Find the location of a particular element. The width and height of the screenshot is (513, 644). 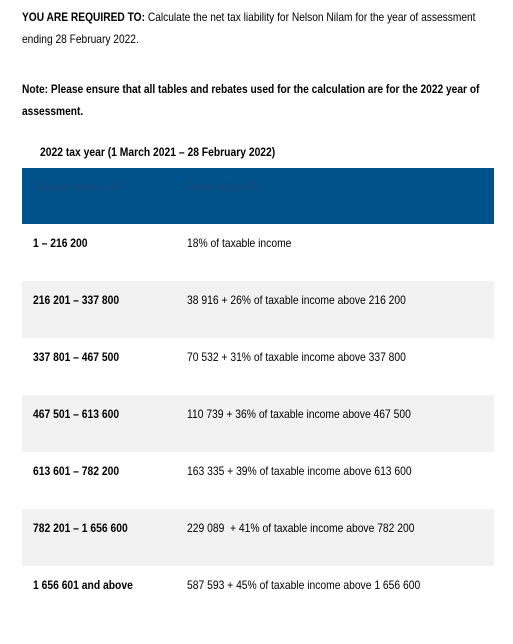

table-row: 1 – 216 200 18% of taxable income is located at coordinates (258, 252).